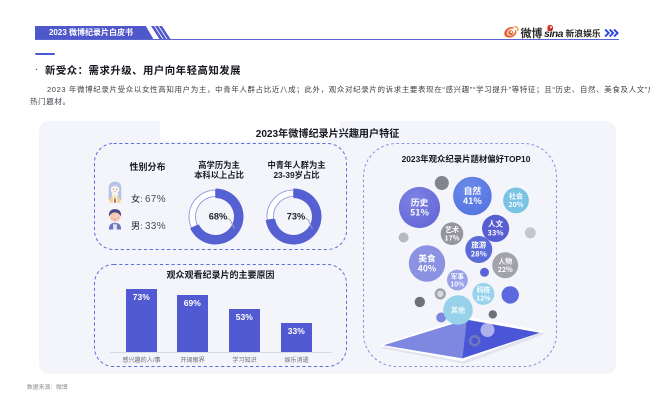  What do you see at coordinates (452, 230) in the screenshot?
I see `svg-text: 艺术` at bounding box center [452, 230].